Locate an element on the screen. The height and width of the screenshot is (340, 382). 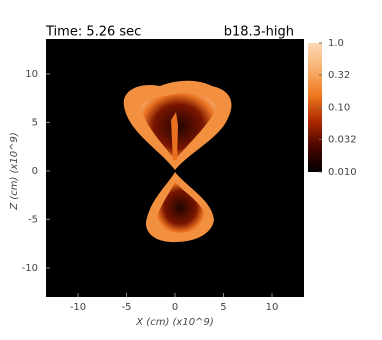
x-tick-label: 10 is located at coordinates (272, 307).